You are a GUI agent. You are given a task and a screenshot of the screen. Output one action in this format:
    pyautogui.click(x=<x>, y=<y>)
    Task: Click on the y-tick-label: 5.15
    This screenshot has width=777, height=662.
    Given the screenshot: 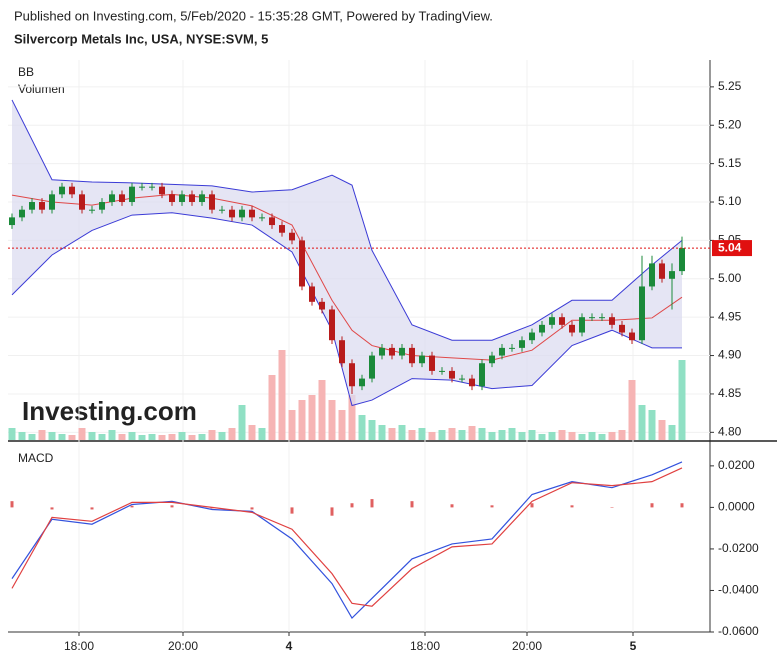 What is the action you would take?
    pyautogui.click(x=730, y=163)
    